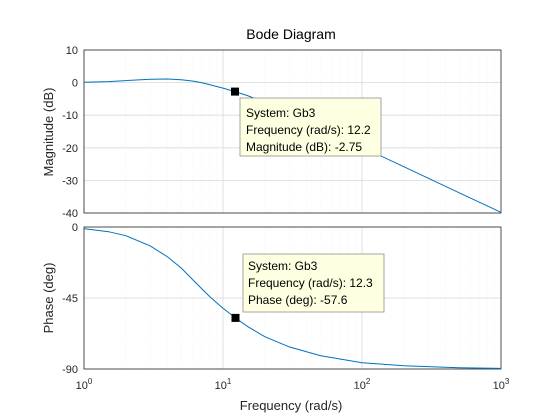 The width and height of the screenshot is (554, 415). What do you see at coordinates (308, 130) in the screenshot?
I see `magnitude-datatip-frequency: Frequency (rad/s): 12.2` at bounding box center [308, 130].